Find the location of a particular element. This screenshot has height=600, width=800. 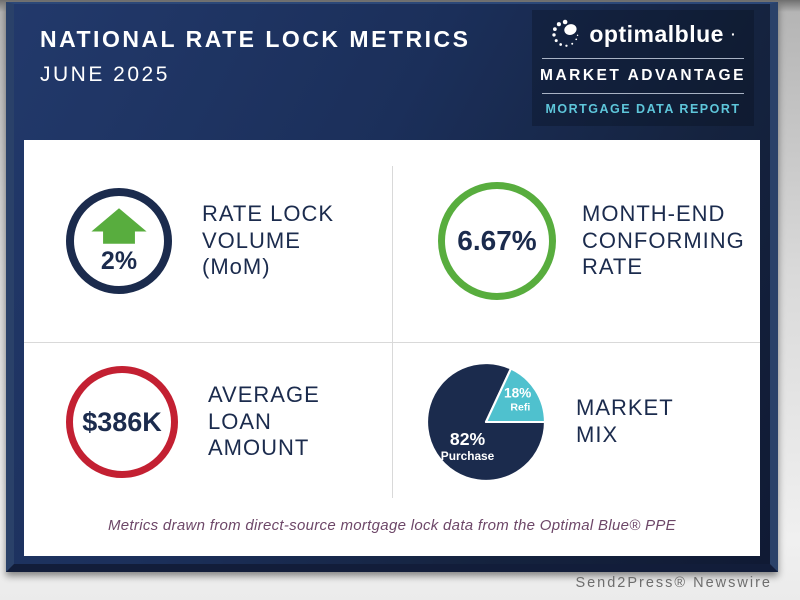

label-line: LOAN is located at coordinates (240, 421).